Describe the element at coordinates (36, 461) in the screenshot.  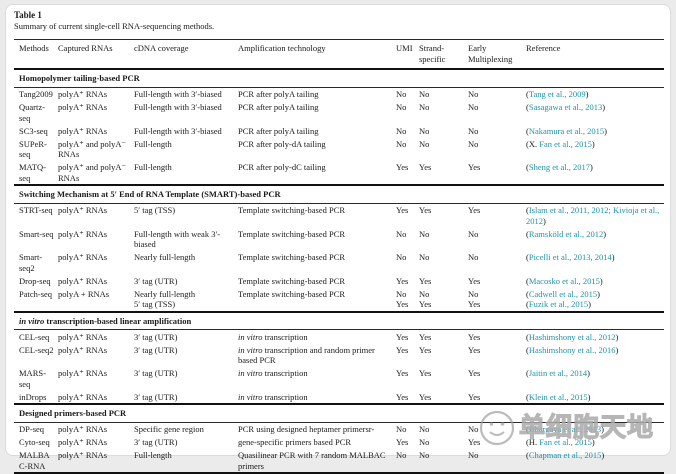
I see `cell-method: MALBAC-RNA` at that location.